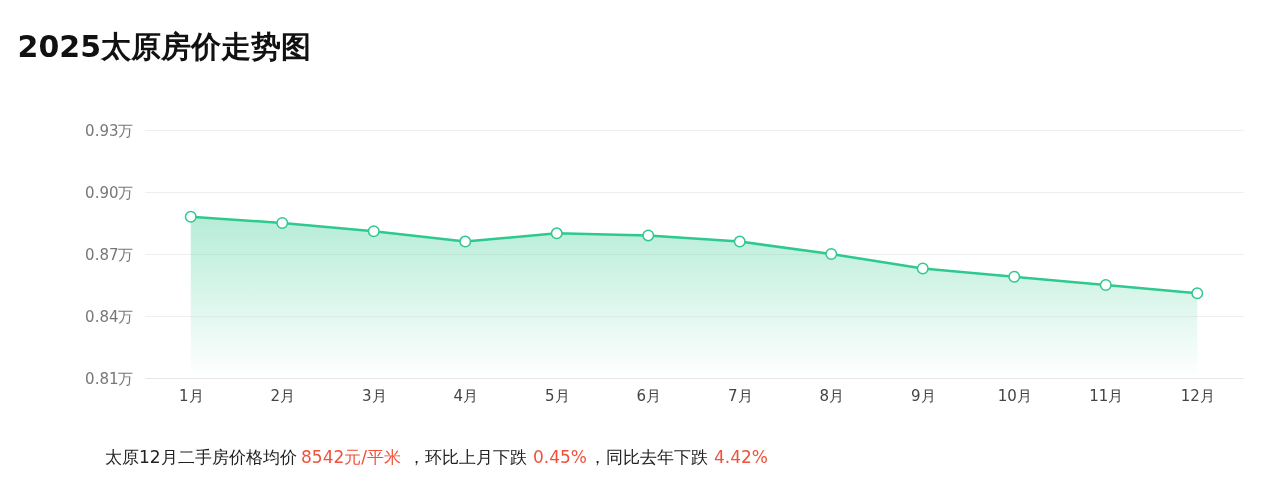  I want to click on x-tick-label: 12月, so click(1197, 395).